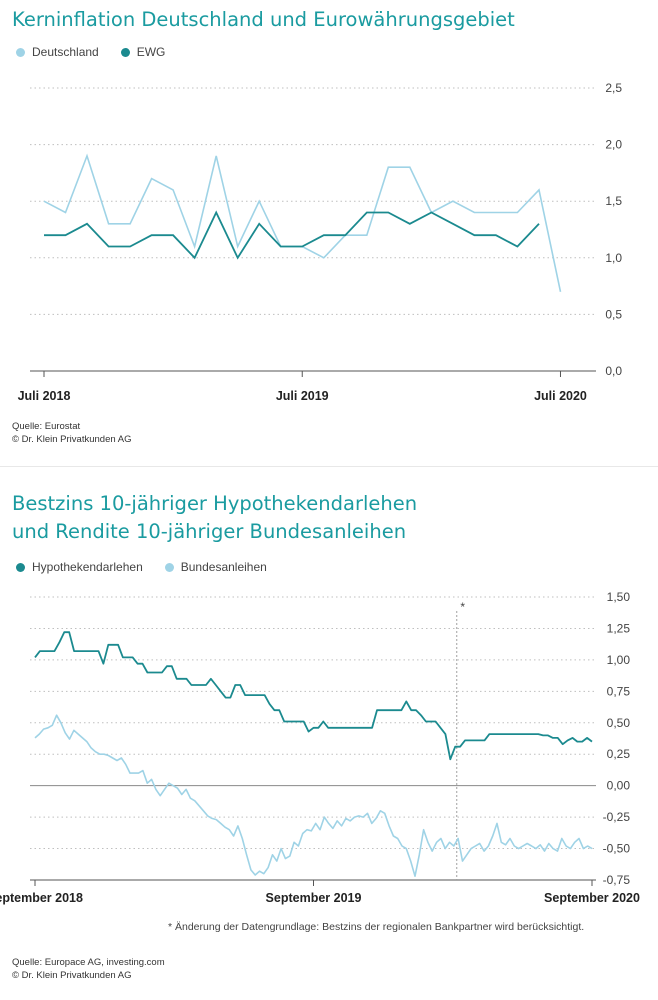 The height and width of the screenshot is (1000, 658). I want to click on chart2-legend: Hypothekendarlehen Bundesanleihen, so click(141, 567).